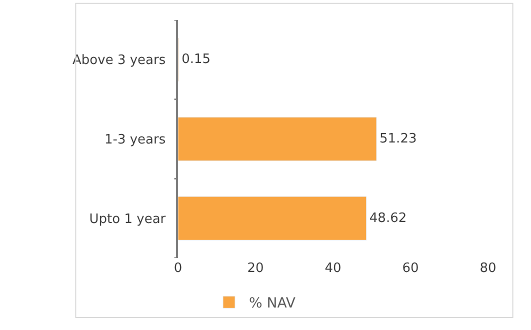  What do you see at coordinates (488, 268) in the screenshot?
I see `x-tick-label: 80` at bounding box center [488, 268].